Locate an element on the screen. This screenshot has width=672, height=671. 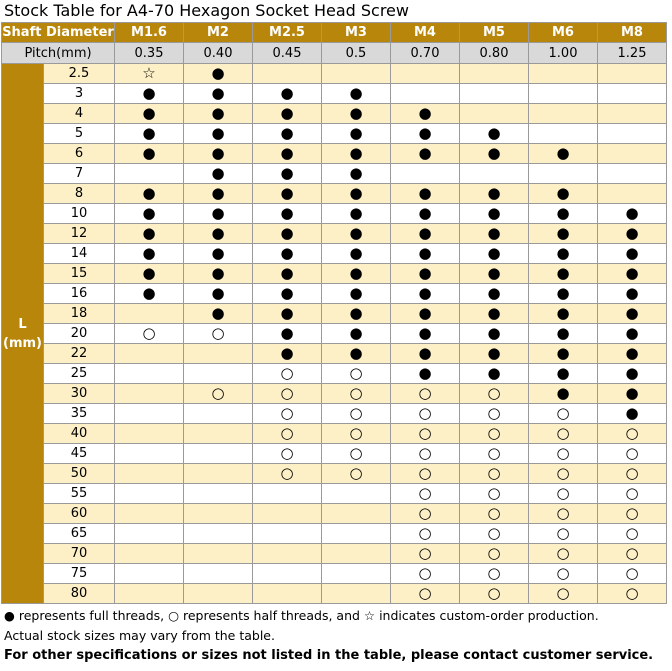
column-header: M5 is located at coordinates (494, 32).